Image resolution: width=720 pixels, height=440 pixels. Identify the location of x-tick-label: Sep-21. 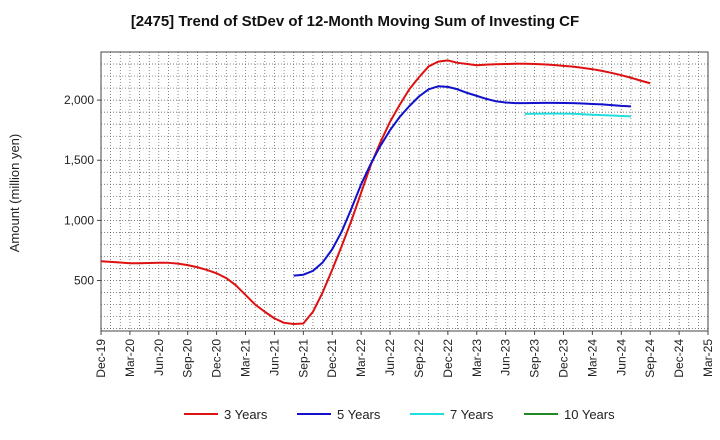
(303, 358).